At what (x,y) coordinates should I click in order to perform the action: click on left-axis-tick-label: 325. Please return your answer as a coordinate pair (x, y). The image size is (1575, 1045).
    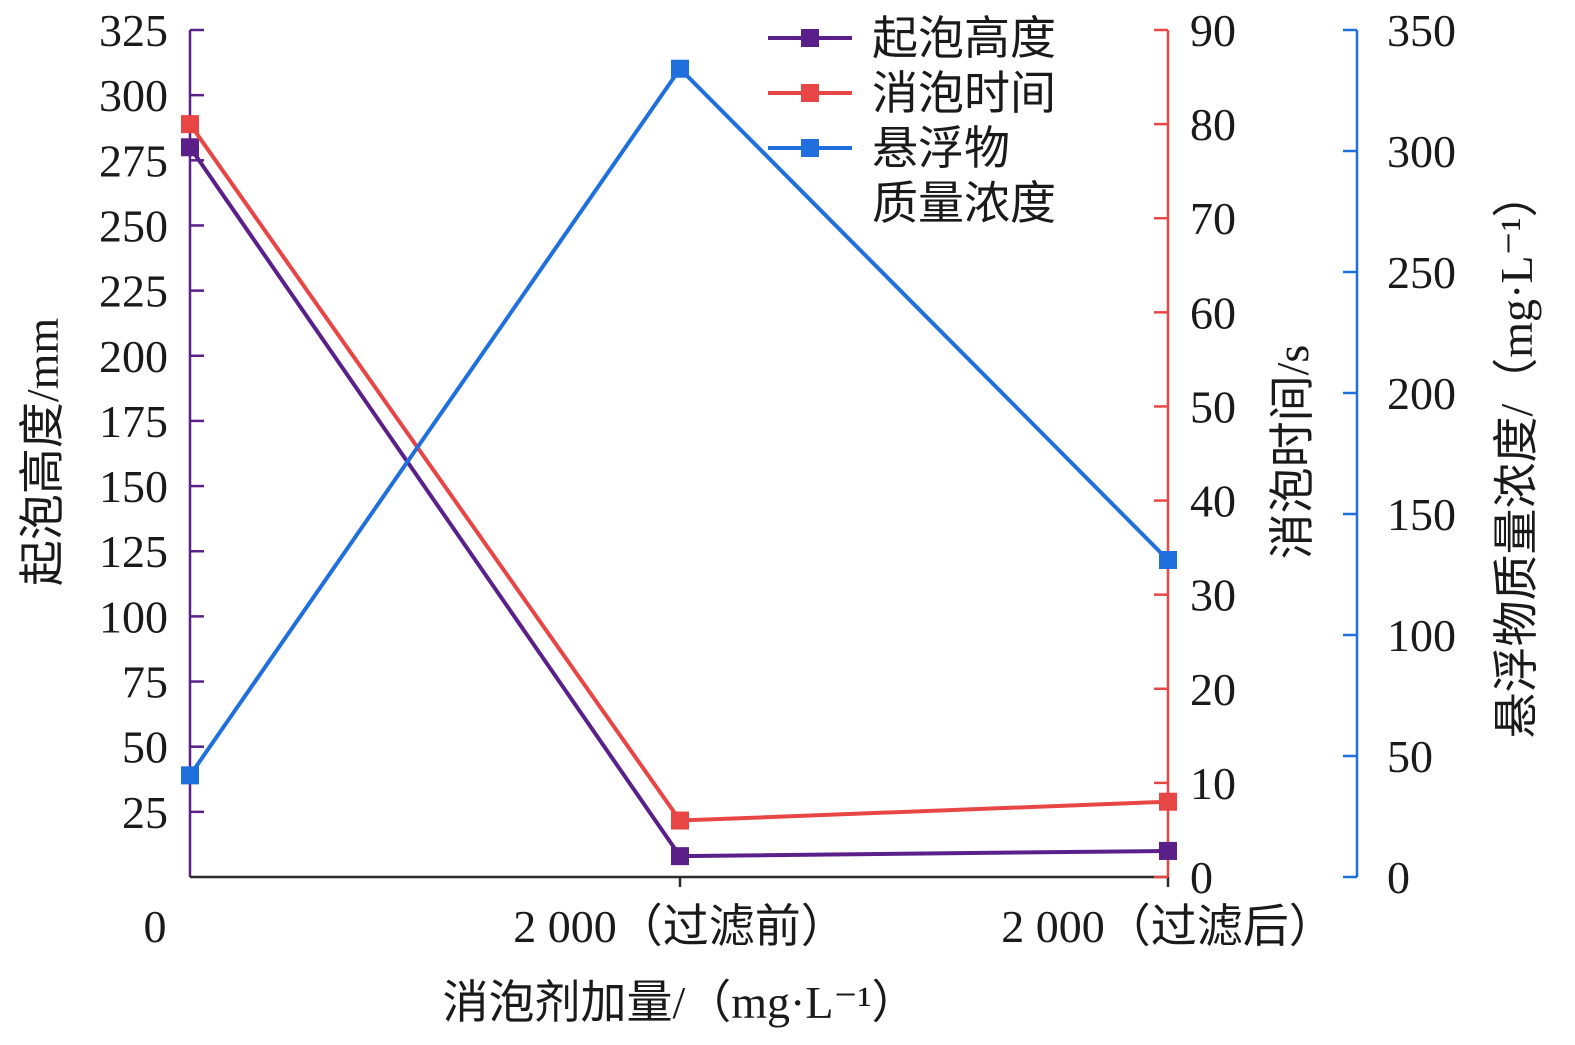
    Looking at the image, I should click on (133, 30).